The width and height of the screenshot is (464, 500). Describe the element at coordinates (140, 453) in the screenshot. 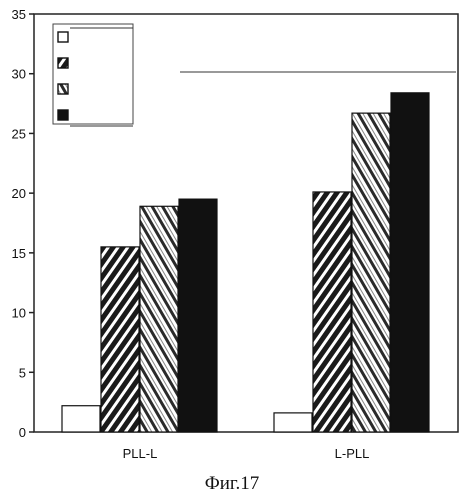

I see `x-category-label: PLL-L` at that location.